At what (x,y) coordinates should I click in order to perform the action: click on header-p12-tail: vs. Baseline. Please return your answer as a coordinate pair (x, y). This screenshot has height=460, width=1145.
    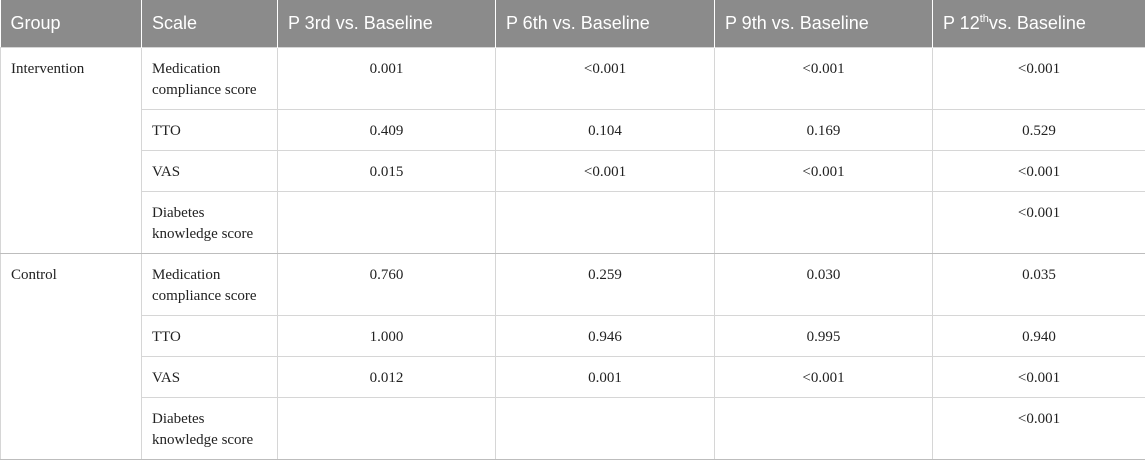
    Looking at the image, I should click on (1037, 23).